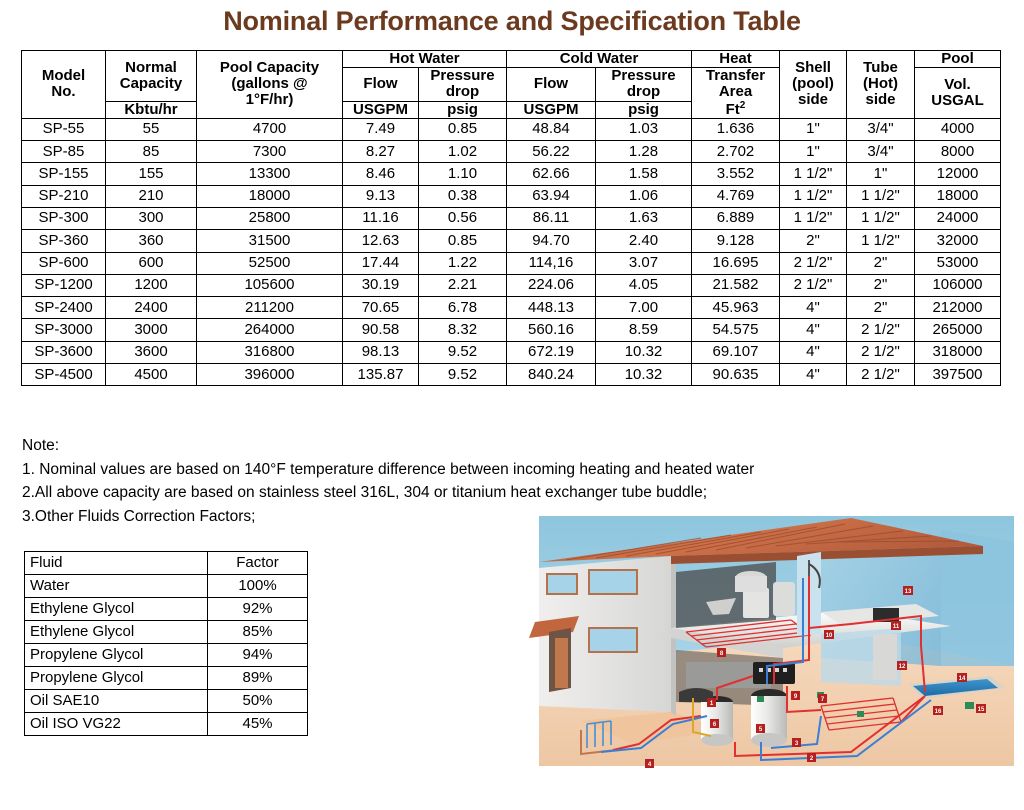 This screenshot has width=1024, height=810. I want to click on callout-6: 6, so click(714, 723).